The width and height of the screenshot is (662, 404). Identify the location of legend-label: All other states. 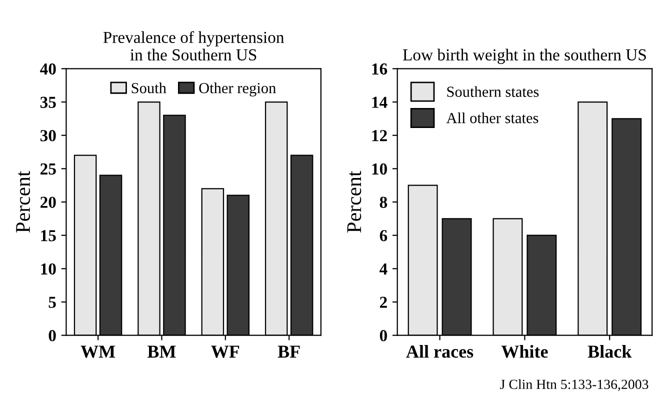
(492, 118).